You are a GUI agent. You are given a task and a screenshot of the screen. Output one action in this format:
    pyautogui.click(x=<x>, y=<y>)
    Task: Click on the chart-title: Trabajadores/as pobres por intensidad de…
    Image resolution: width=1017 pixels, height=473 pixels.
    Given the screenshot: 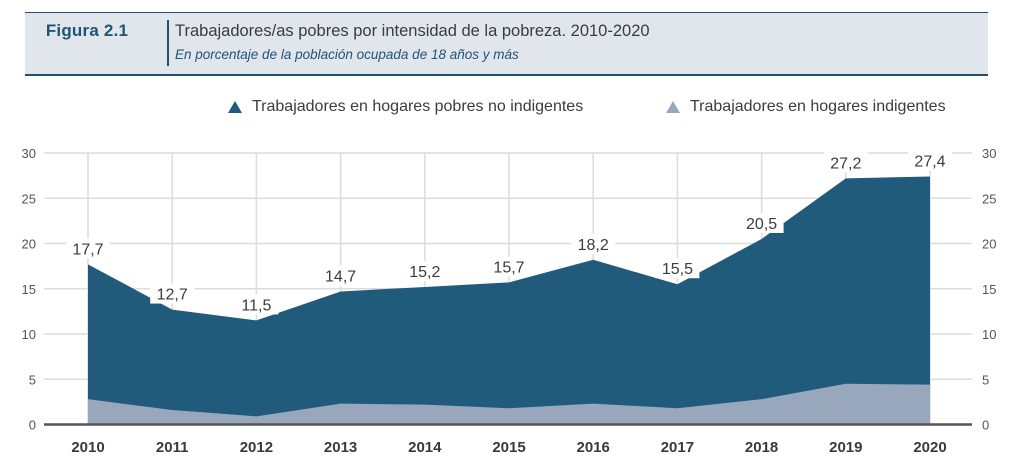 What is the action you would take?
    pyautogui.click(x=412, y=31)
    